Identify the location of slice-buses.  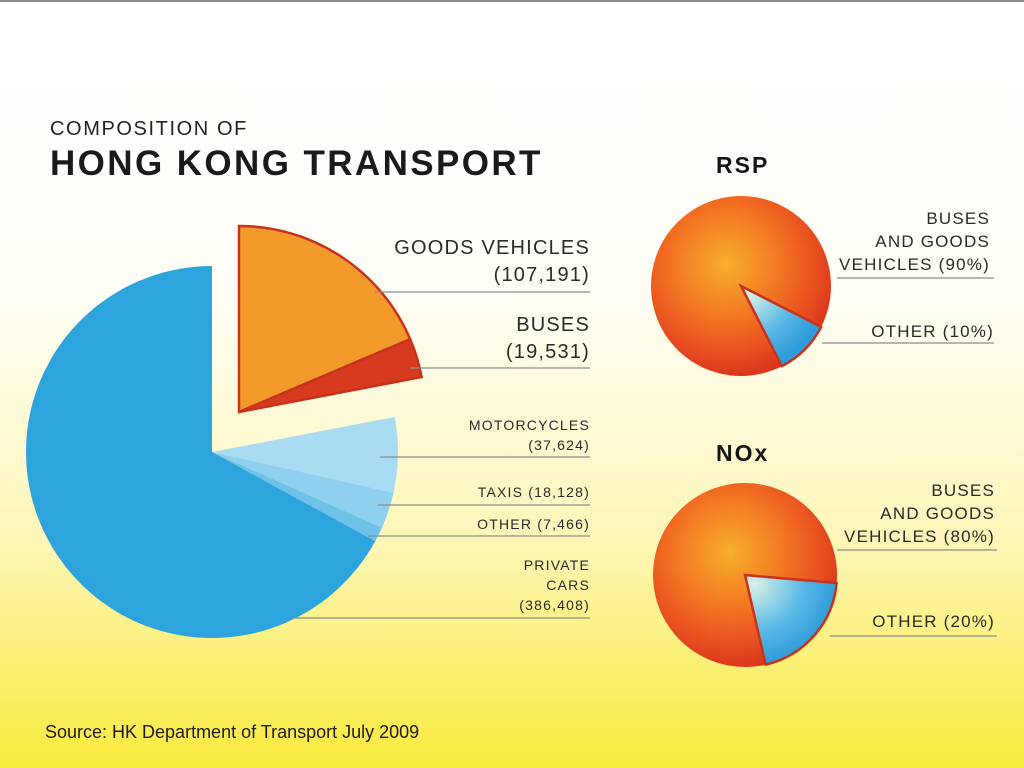
(331, 375).